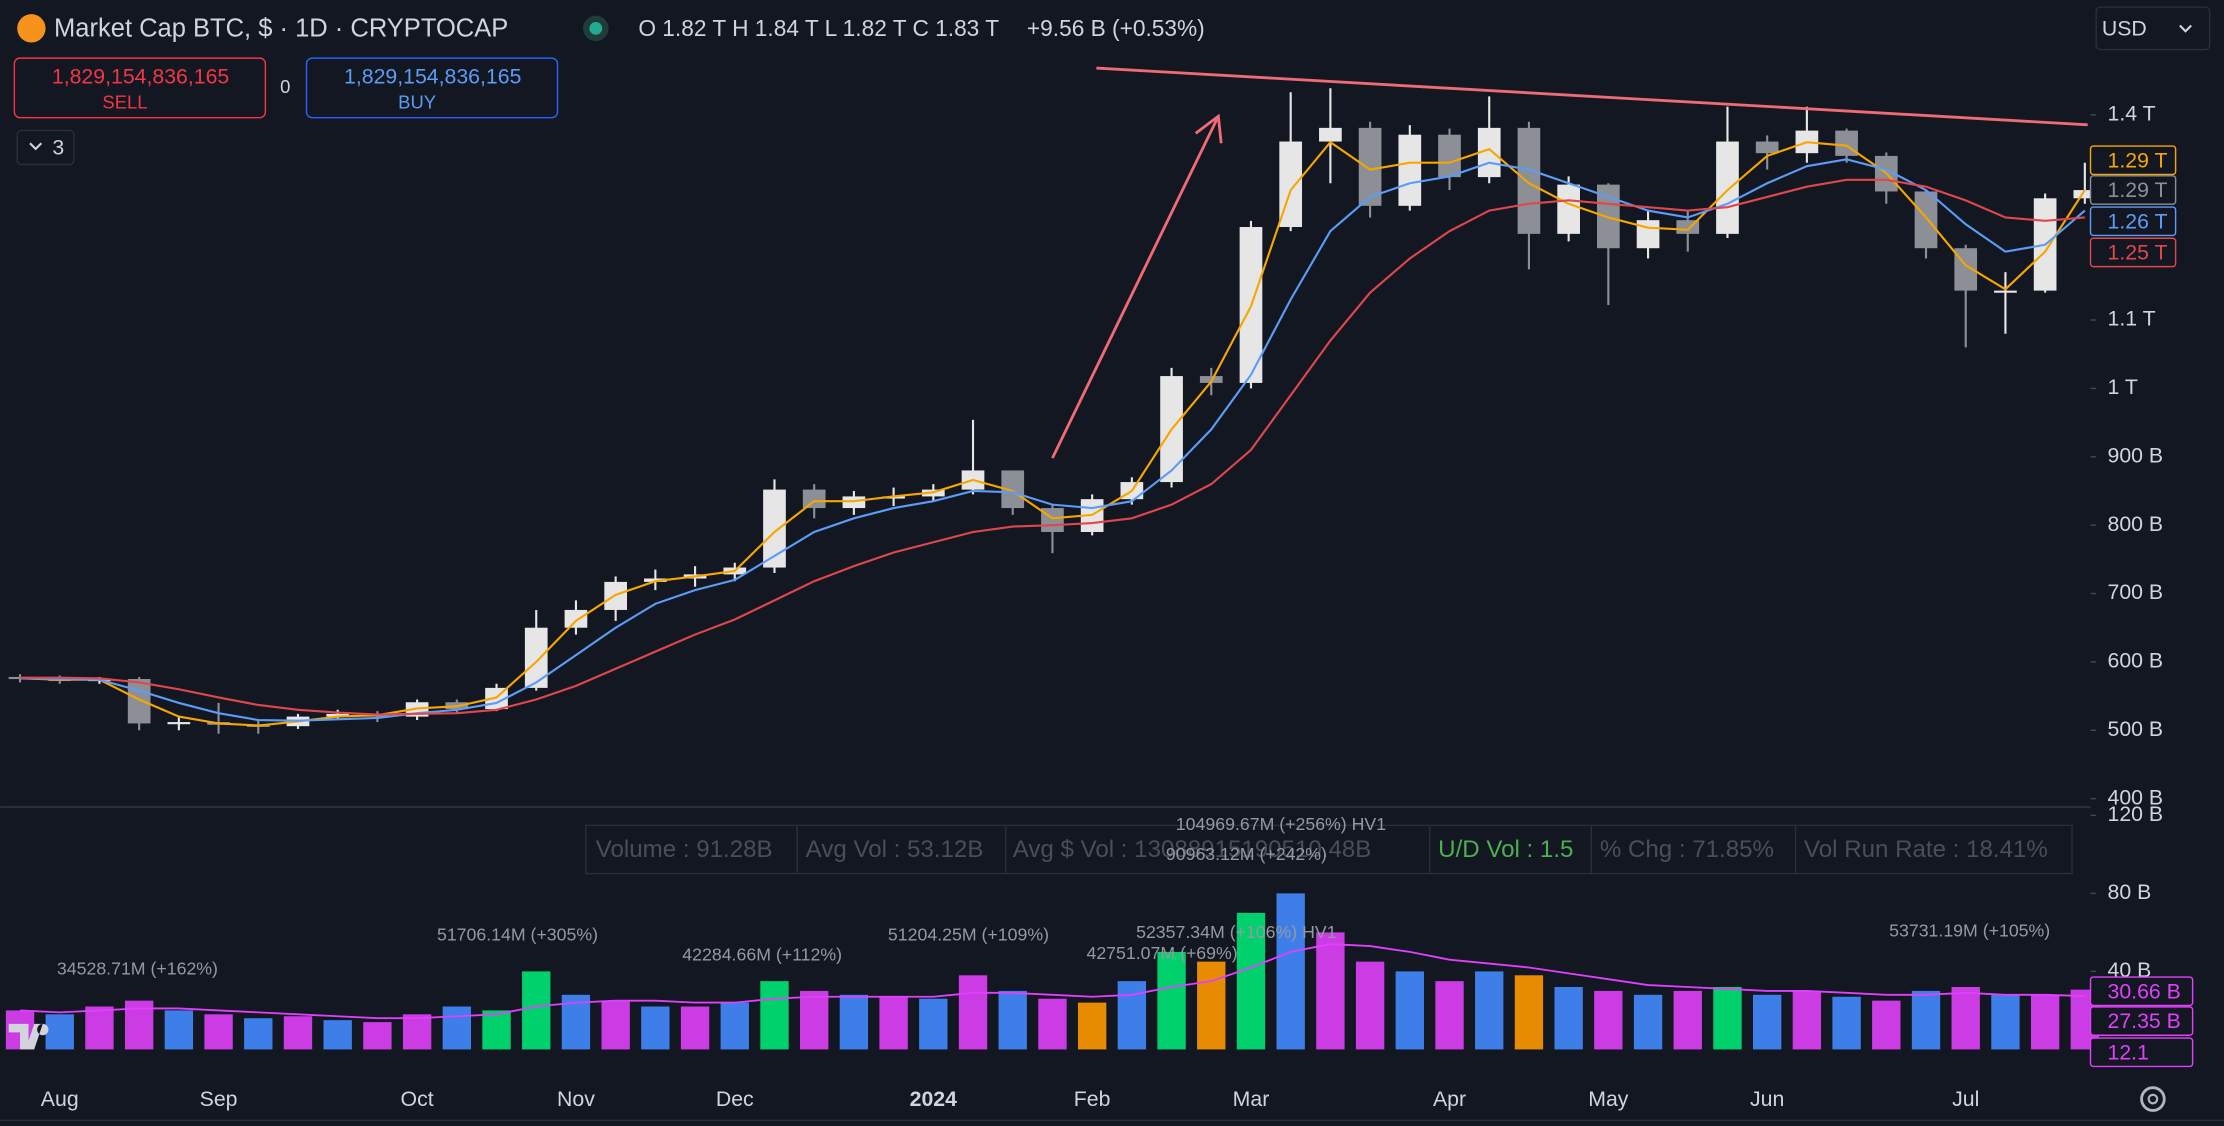 The height and width of the screenshot is (1126, 2224). I want to click on price-label: 1.25 T, so click(2138, 252).